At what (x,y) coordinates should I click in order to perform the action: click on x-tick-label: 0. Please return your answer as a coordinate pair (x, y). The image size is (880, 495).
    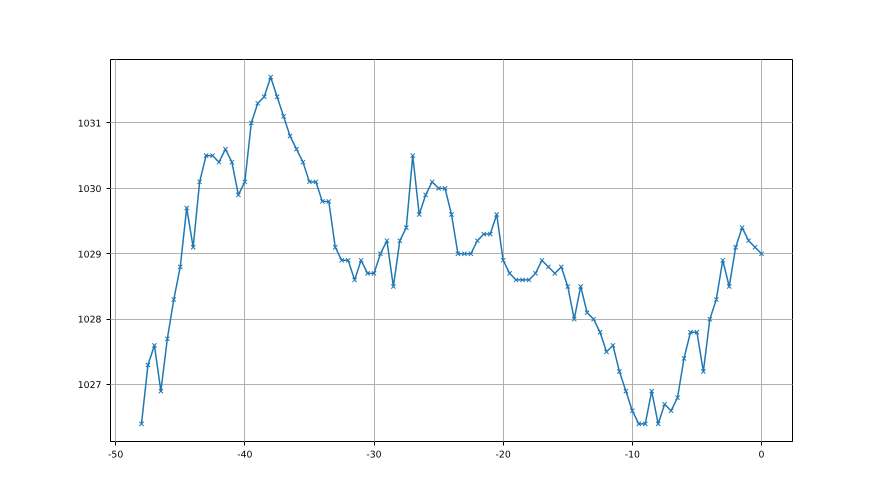
    Looking at the image, I should click on (761, 455).